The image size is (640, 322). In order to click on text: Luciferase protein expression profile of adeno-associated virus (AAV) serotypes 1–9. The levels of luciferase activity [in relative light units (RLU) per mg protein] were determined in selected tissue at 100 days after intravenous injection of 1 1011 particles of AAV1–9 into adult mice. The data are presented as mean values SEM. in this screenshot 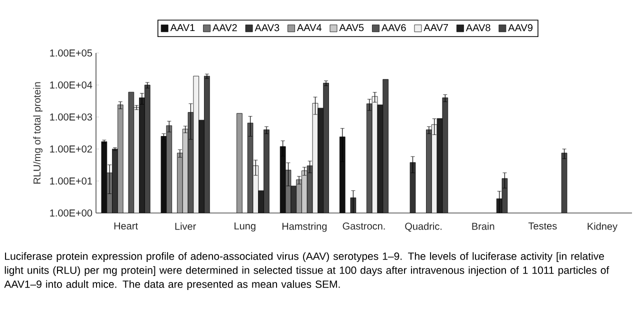, I will do `click(307, 271)`.